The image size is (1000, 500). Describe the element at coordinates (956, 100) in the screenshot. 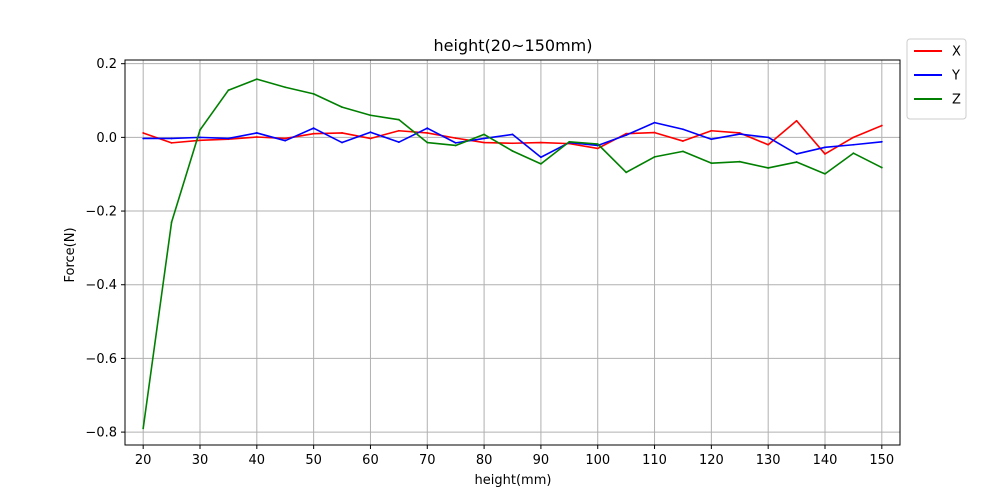

I see `legend-label-z: Z` at that location.